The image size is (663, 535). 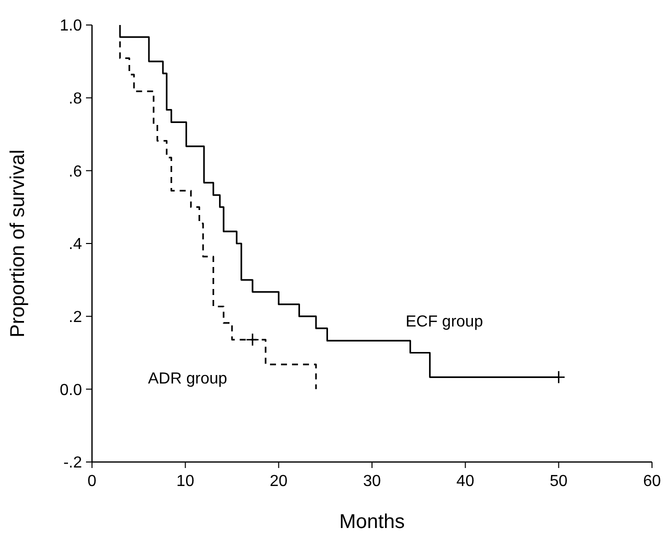 I want to click on y-axis-title: Proportion of survival, so click(x=18, y=244).